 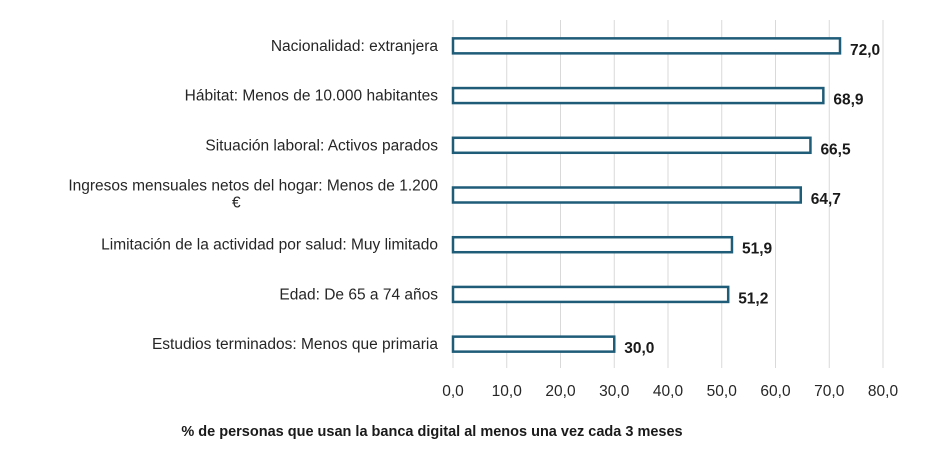 What do you see at coordinates (295, 344) in the screenshot?
I see `category-label: Estudios terminados: Menos que primaria` at bounding box center [295, 344].